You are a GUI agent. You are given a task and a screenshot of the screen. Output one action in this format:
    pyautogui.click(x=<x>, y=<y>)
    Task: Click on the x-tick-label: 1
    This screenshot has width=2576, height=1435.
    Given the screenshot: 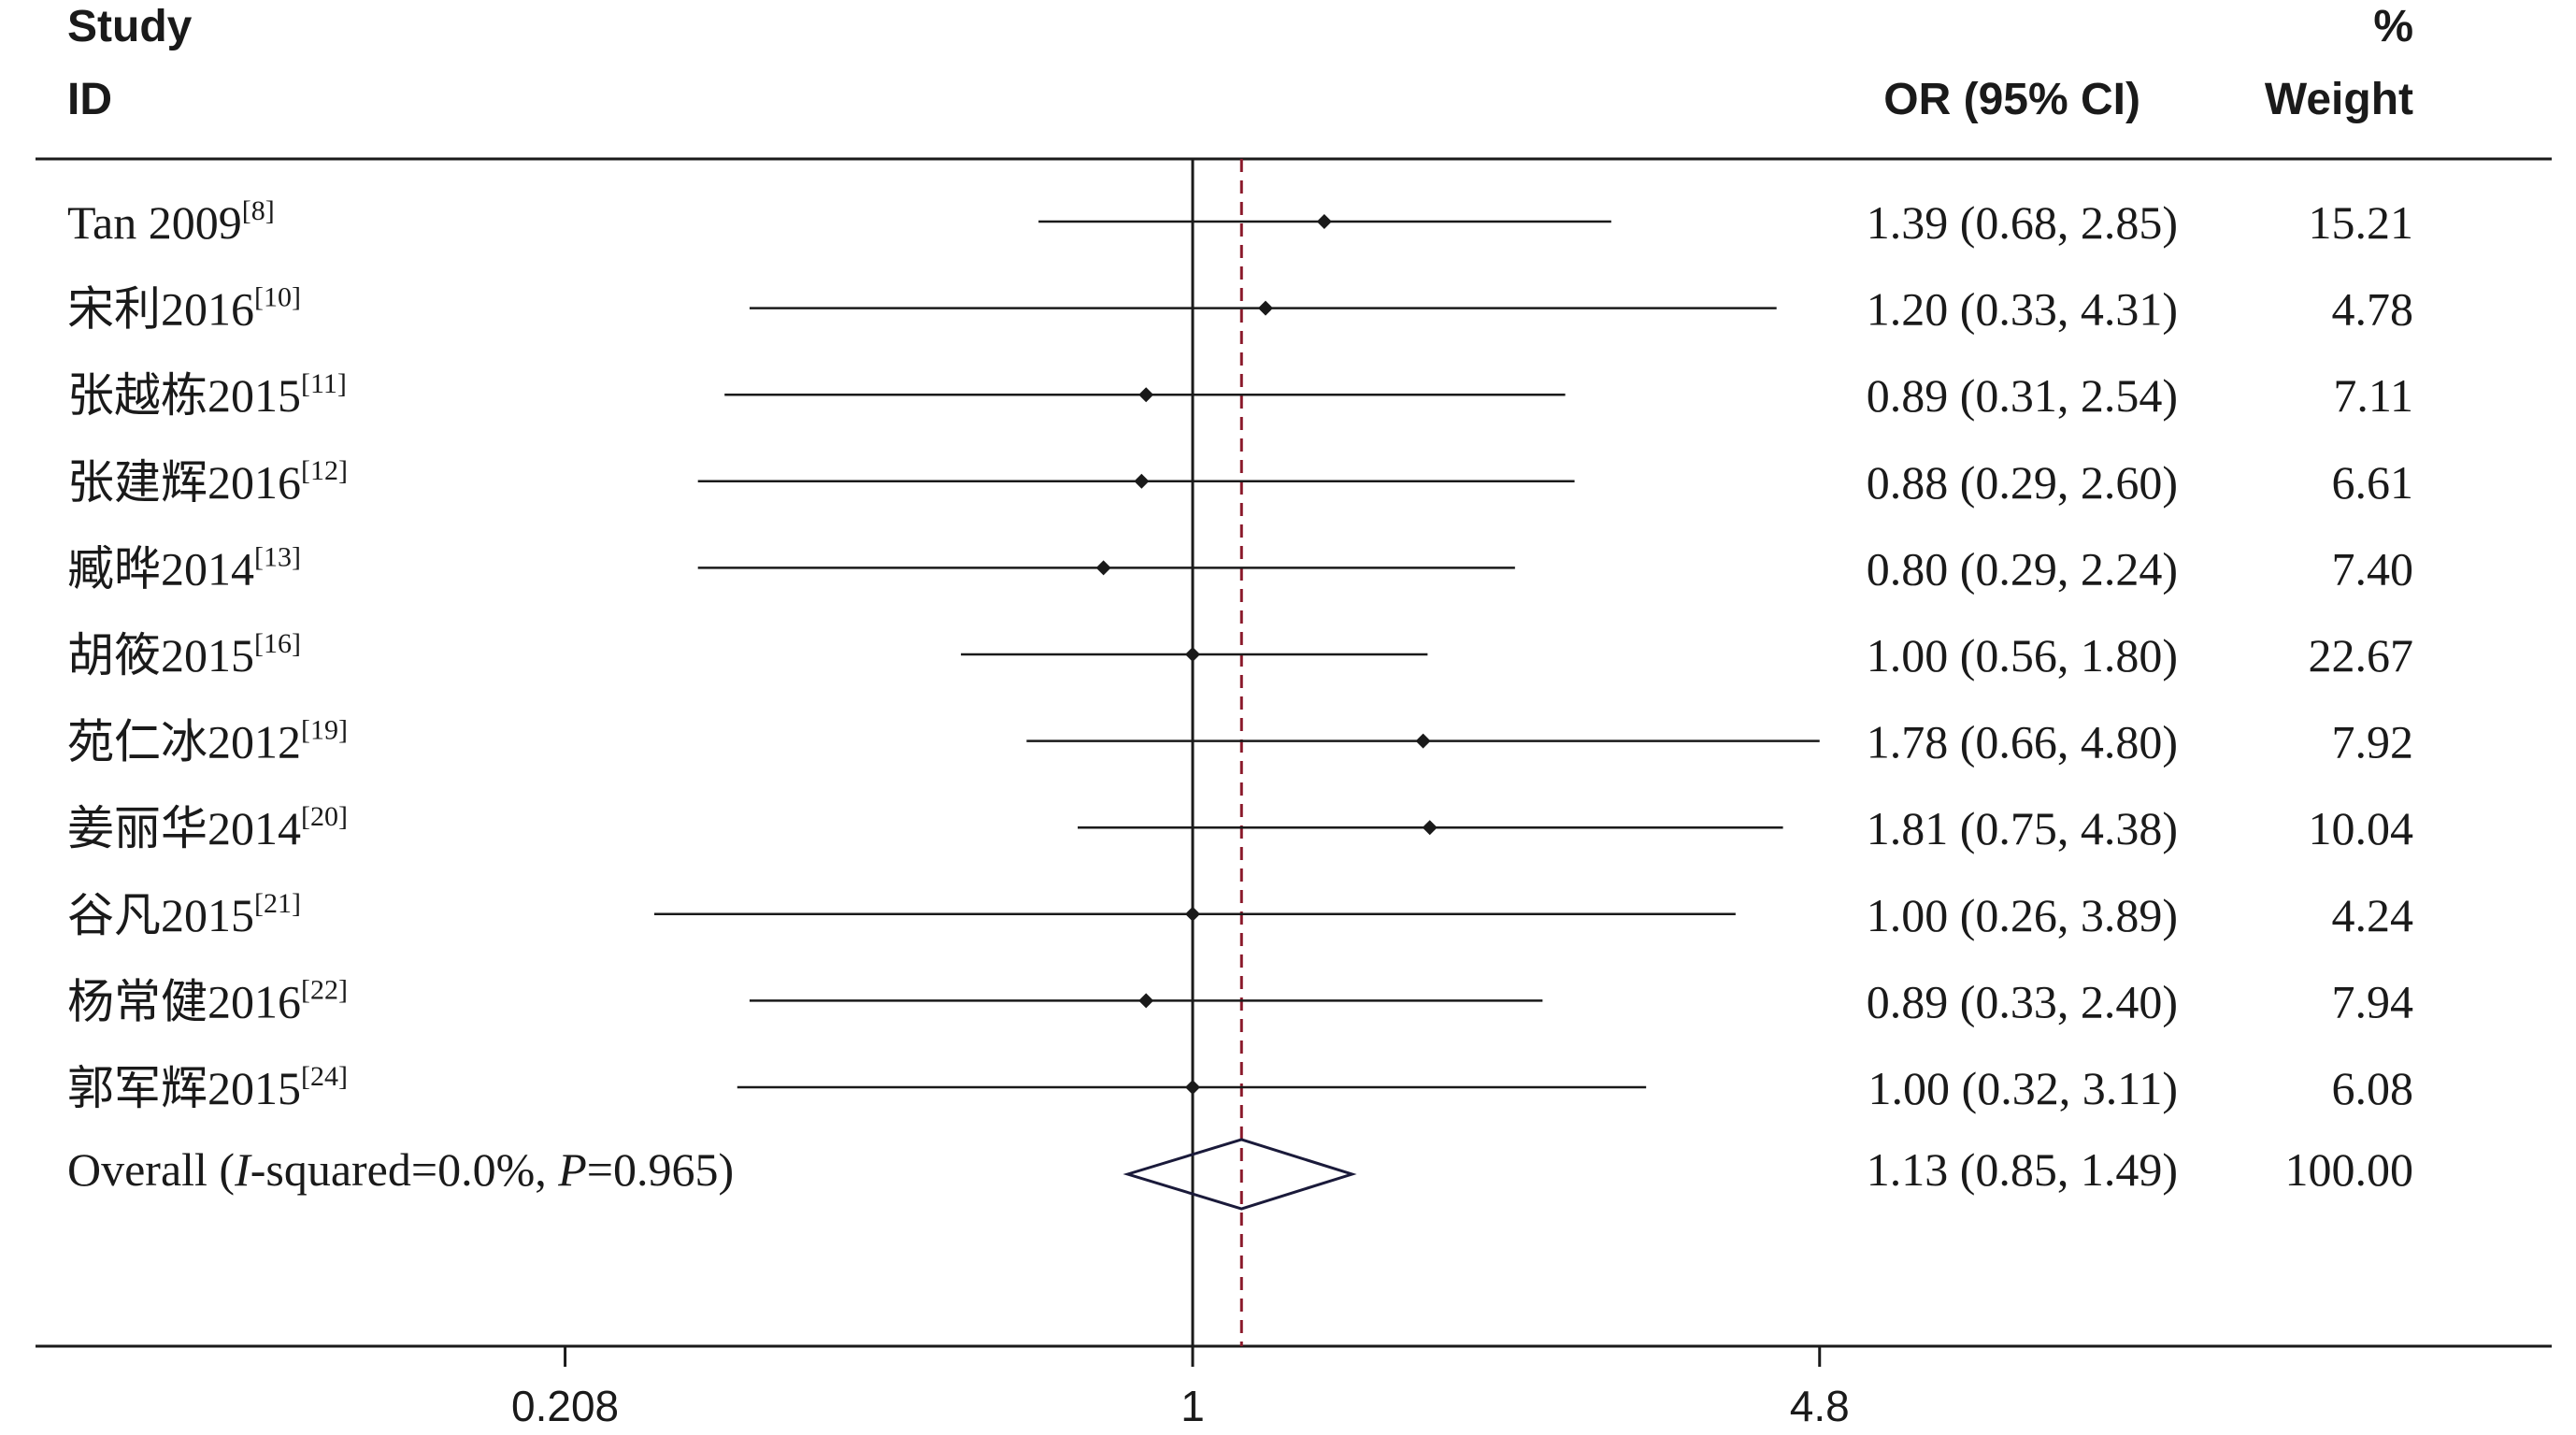 What is the action you would take?
    pyautogui.click(x=1193, y=1406)
    